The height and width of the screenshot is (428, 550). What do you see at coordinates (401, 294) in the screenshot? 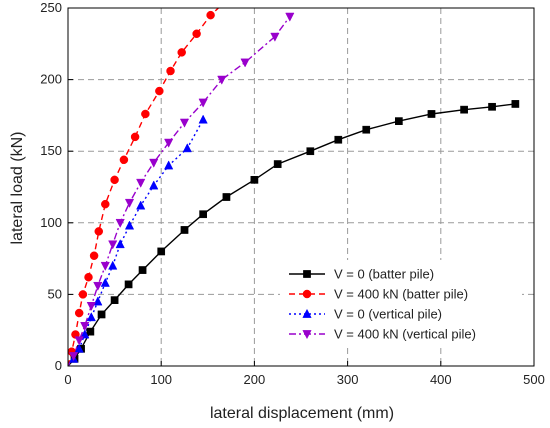
I see `legend-entry-label: V = 400 kN (batter pile)` at bounding box center [401, 294].